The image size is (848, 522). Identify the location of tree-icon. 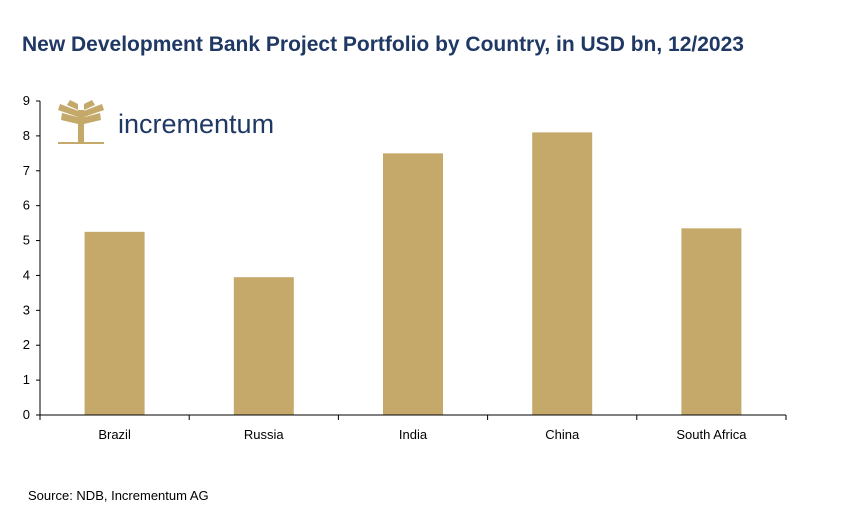
(81, 122).